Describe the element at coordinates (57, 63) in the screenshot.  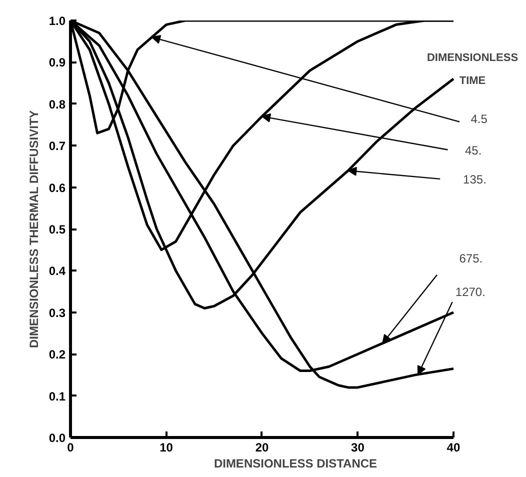
I see `y-tick-label: 0.9` at that location.